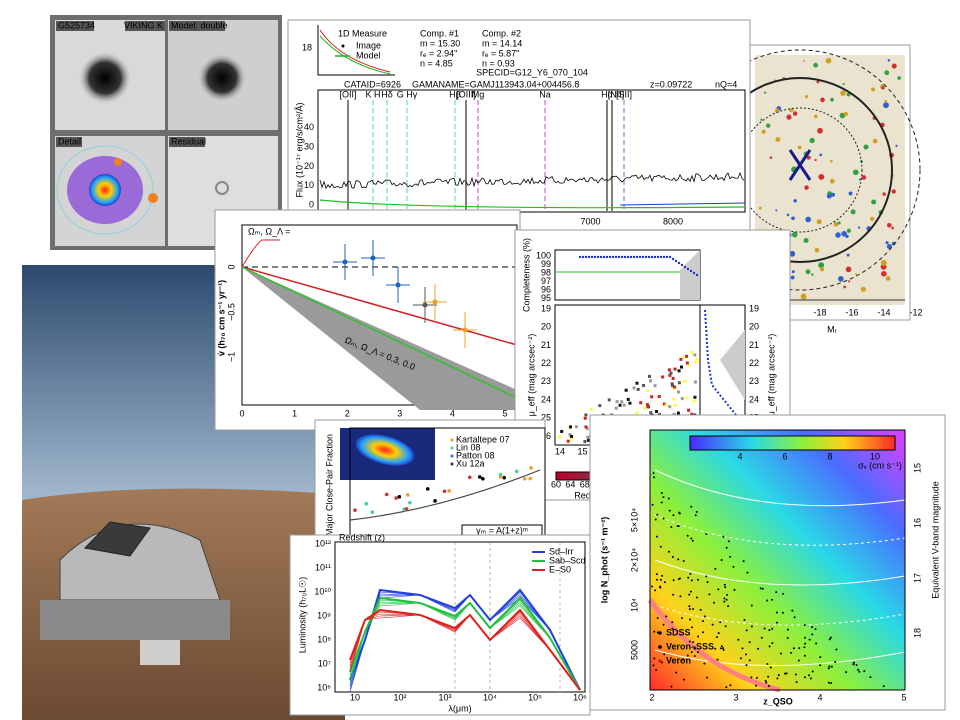 The height and width of the screenshot is (720, 960). What do you see at coordinates (690, 275) in the screenshot?
I see `histogram` at bounding box center [690, 275].